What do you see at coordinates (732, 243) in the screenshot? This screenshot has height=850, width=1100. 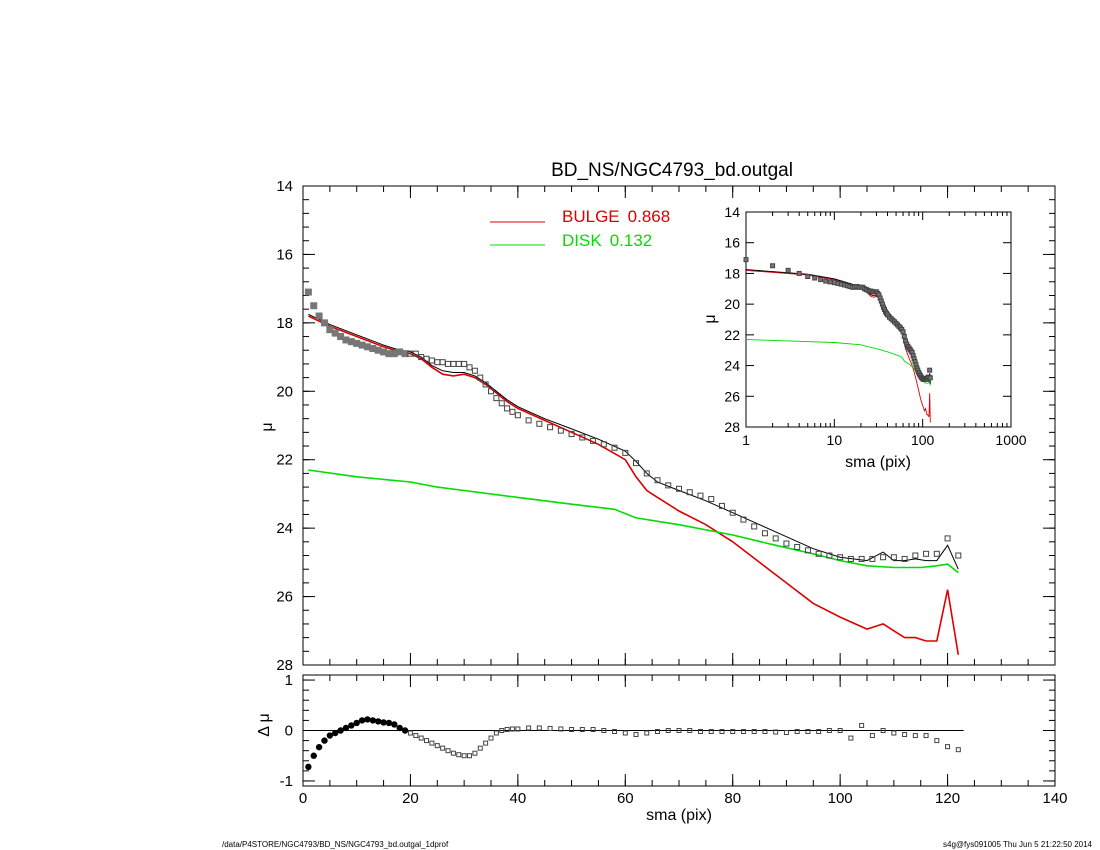 I see `inset-y-tick-label: 16` at bounding box center [732, 243].